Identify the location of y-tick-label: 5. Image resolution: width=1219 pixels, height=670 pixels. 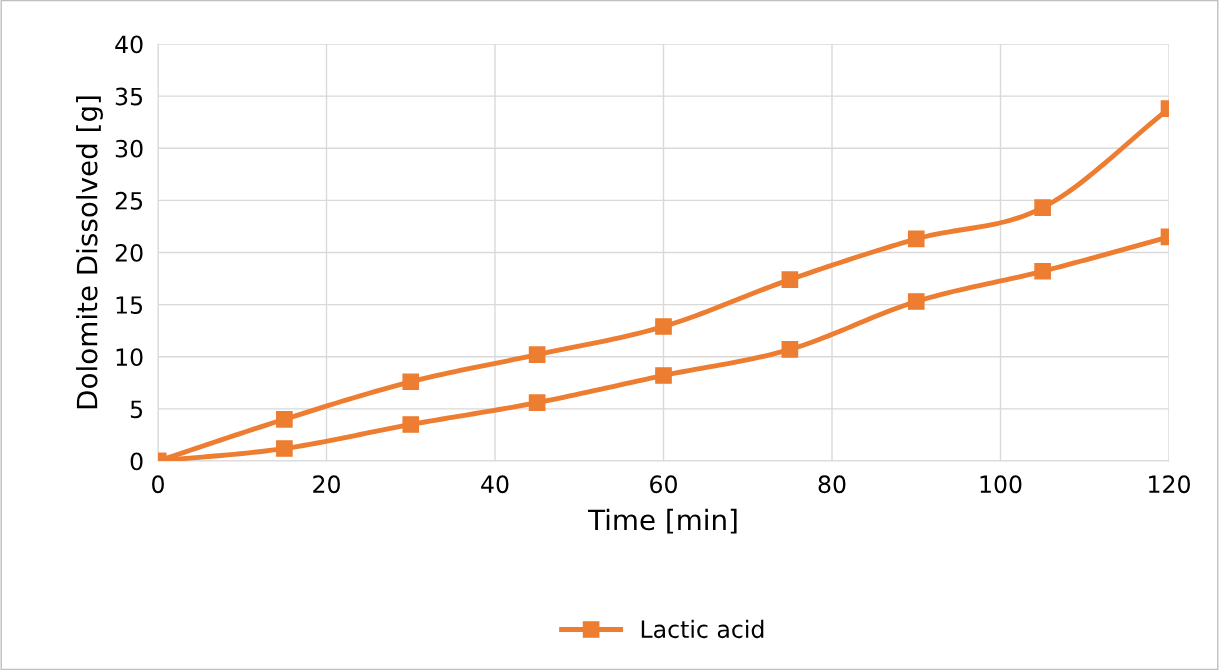
(136, 409).